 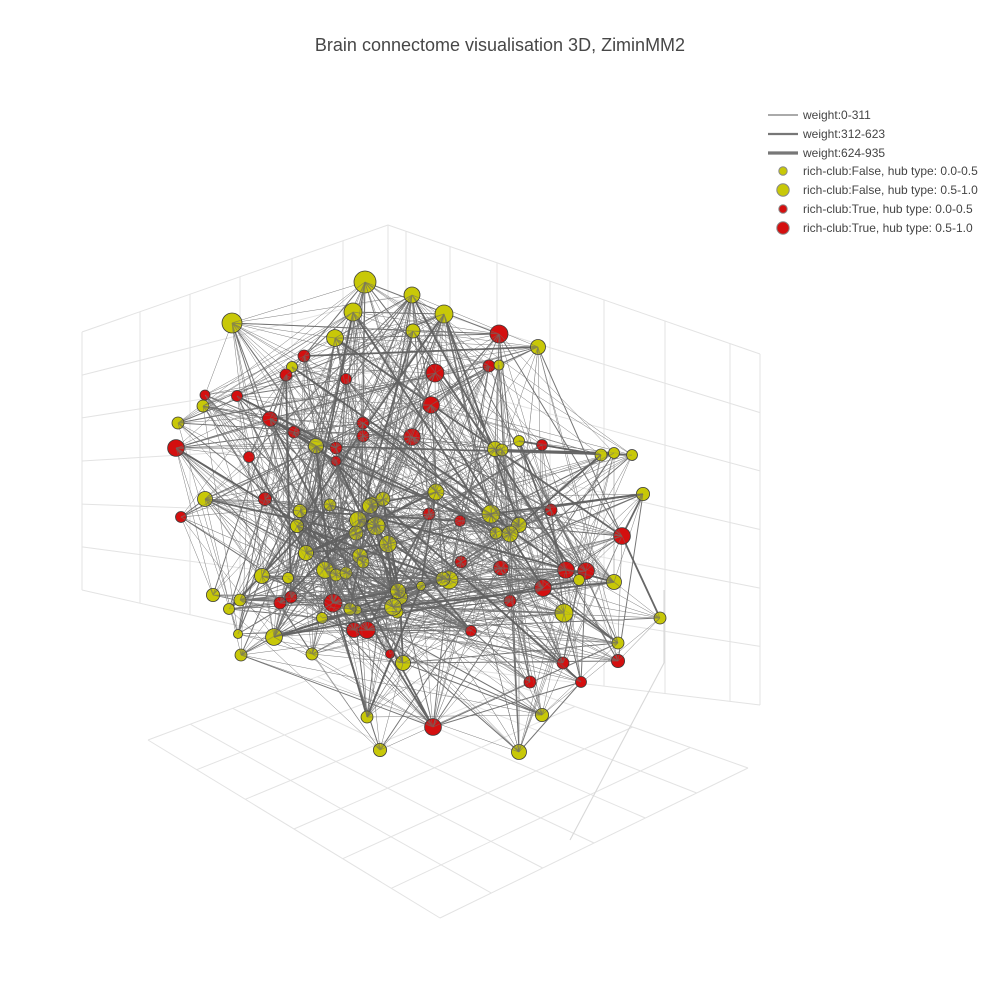 I want to click on svg-text: weight:624-935, so click(x=843, y=153).